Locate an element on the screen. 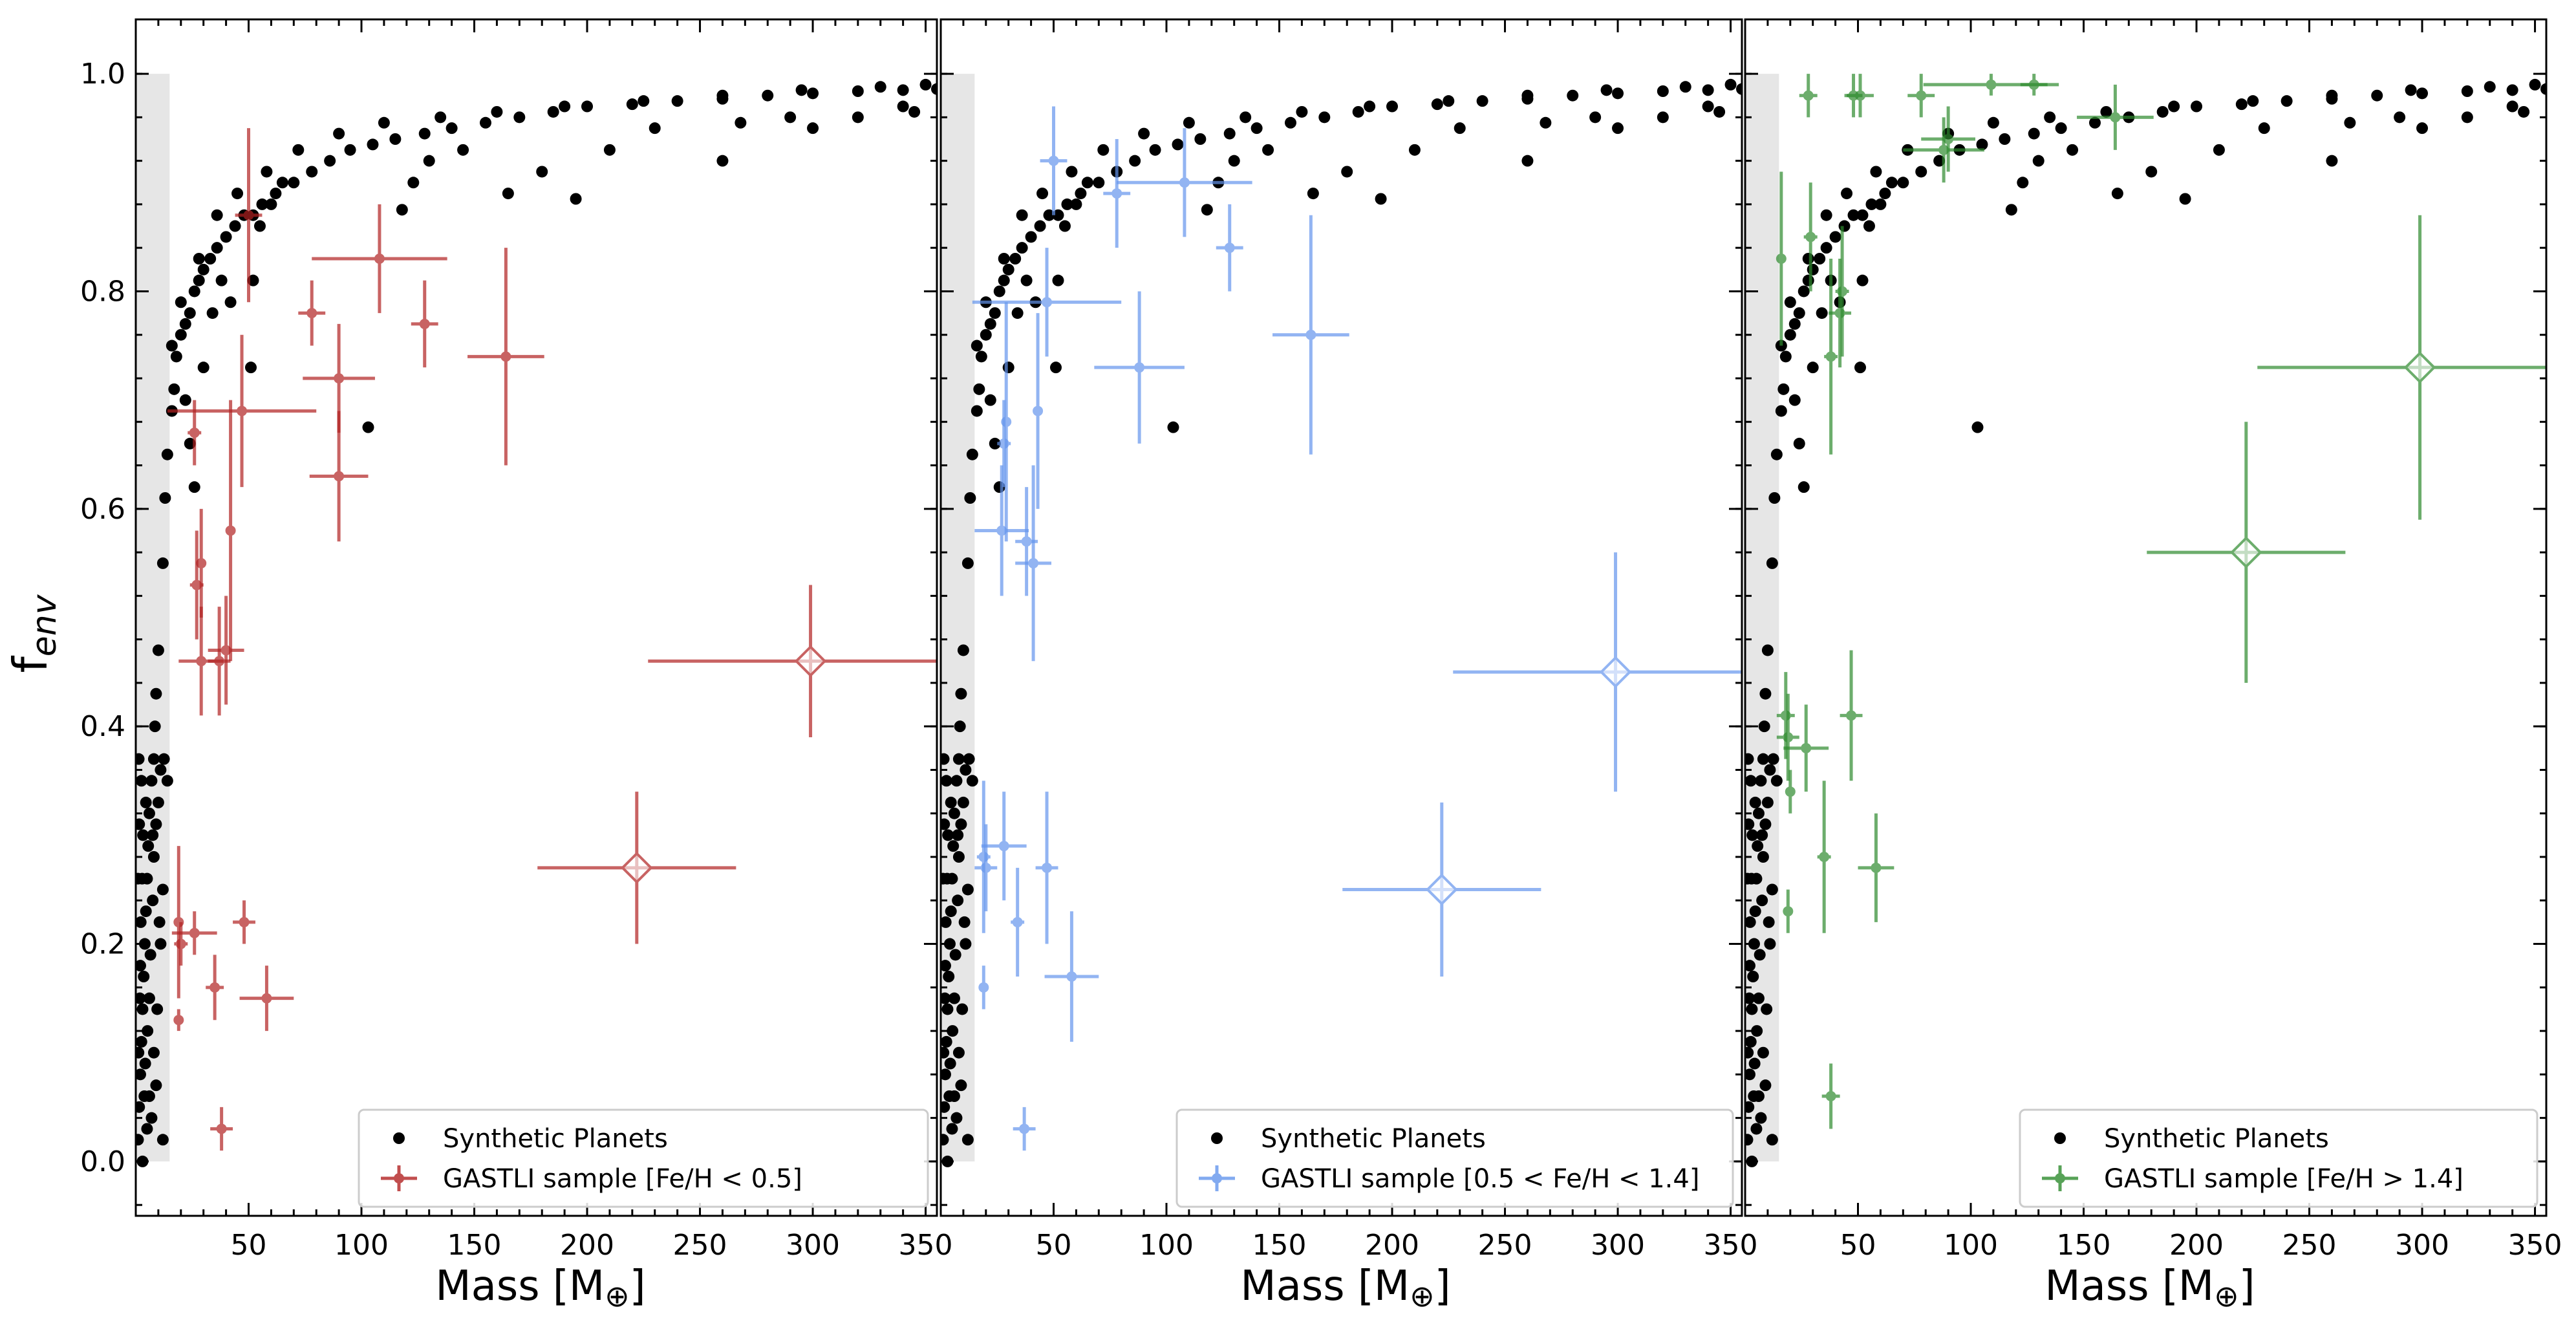  x-tick-label: 300 is located at coordinates (1618, 1245).